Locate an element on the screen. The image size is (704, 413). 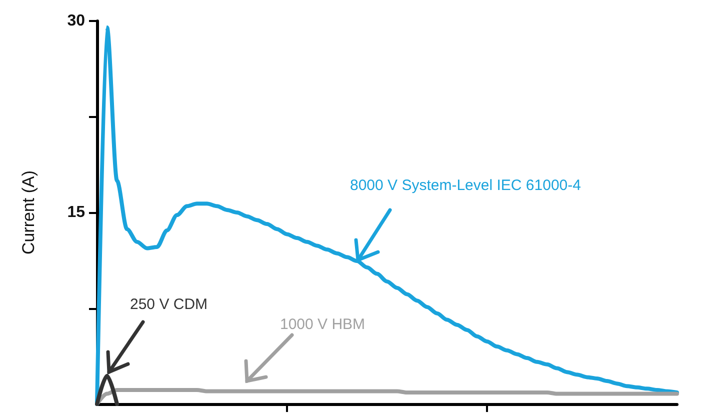
text: 250 V CDM is located at coordinates (169, 304).